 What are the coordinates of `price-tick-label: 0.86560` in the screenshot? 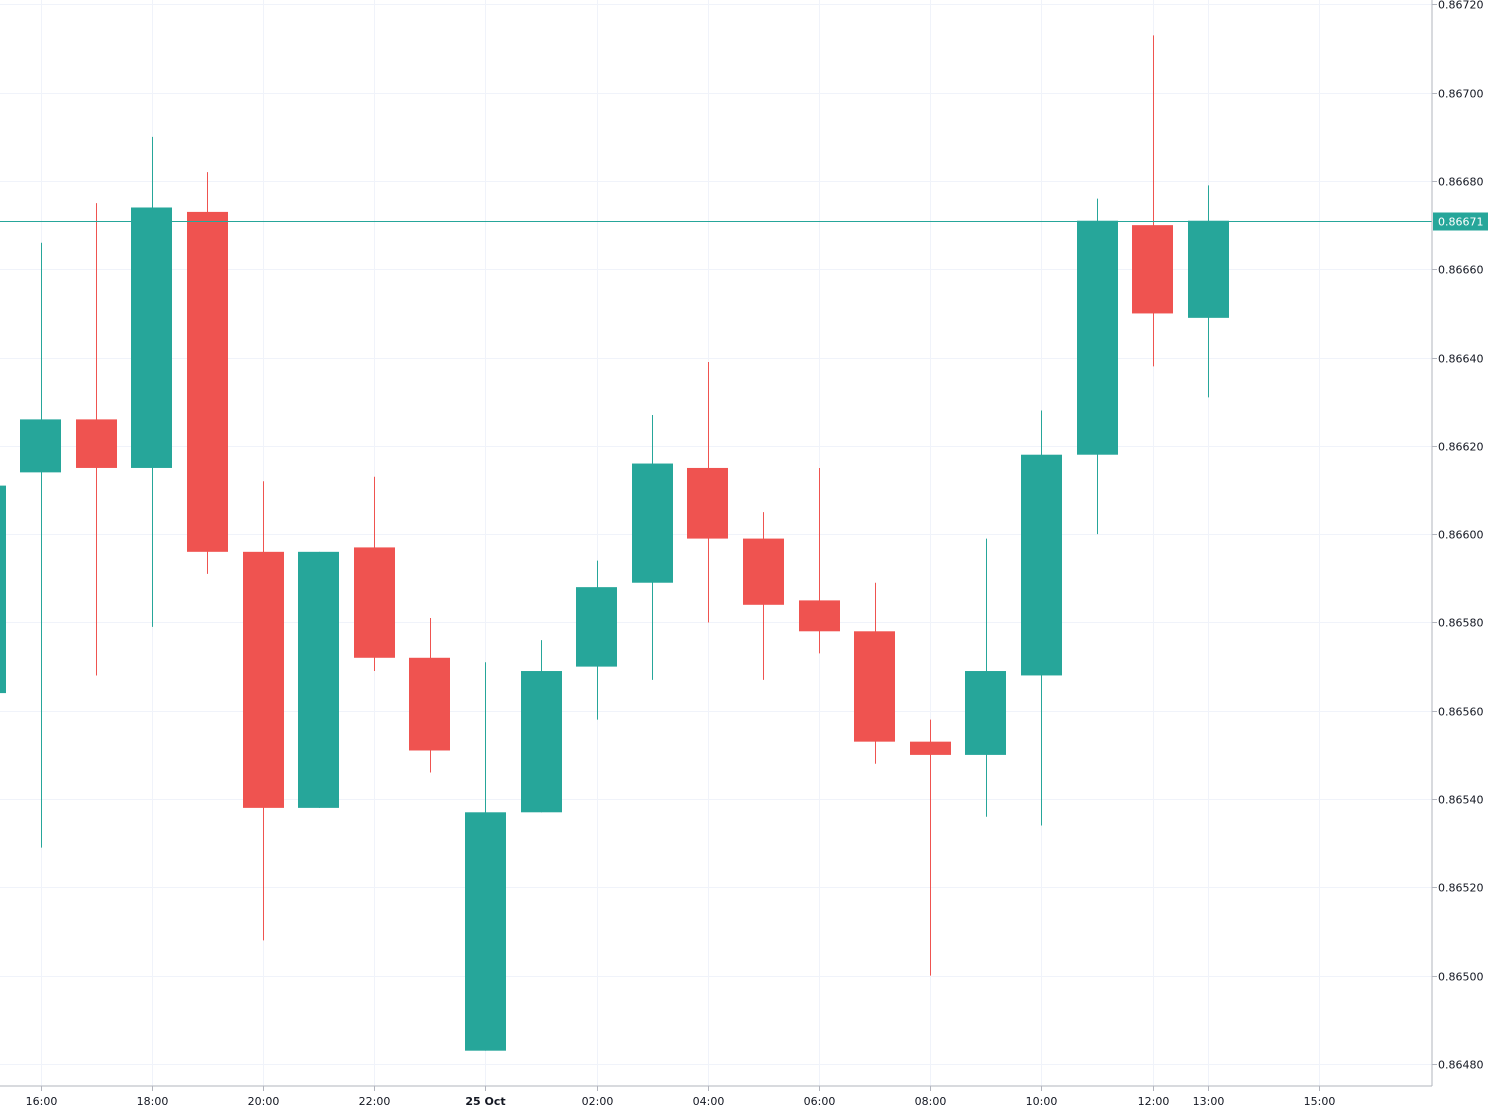 It's located at (1461, 712).